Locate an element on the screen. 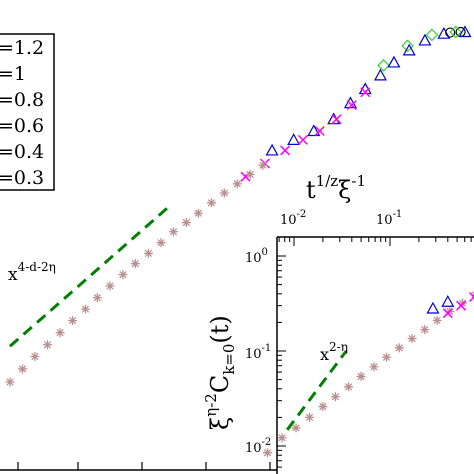 The image size is (474, 474). legend-entry-1: =1 is located at coordinates (13, 74).